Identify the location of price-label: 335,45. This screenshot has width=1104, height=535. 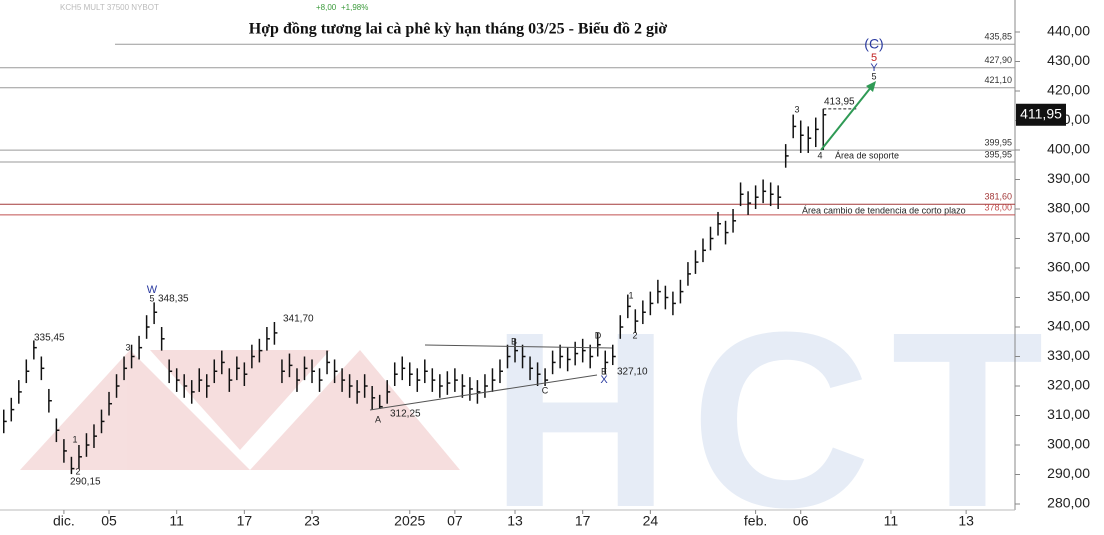
(49, 338).